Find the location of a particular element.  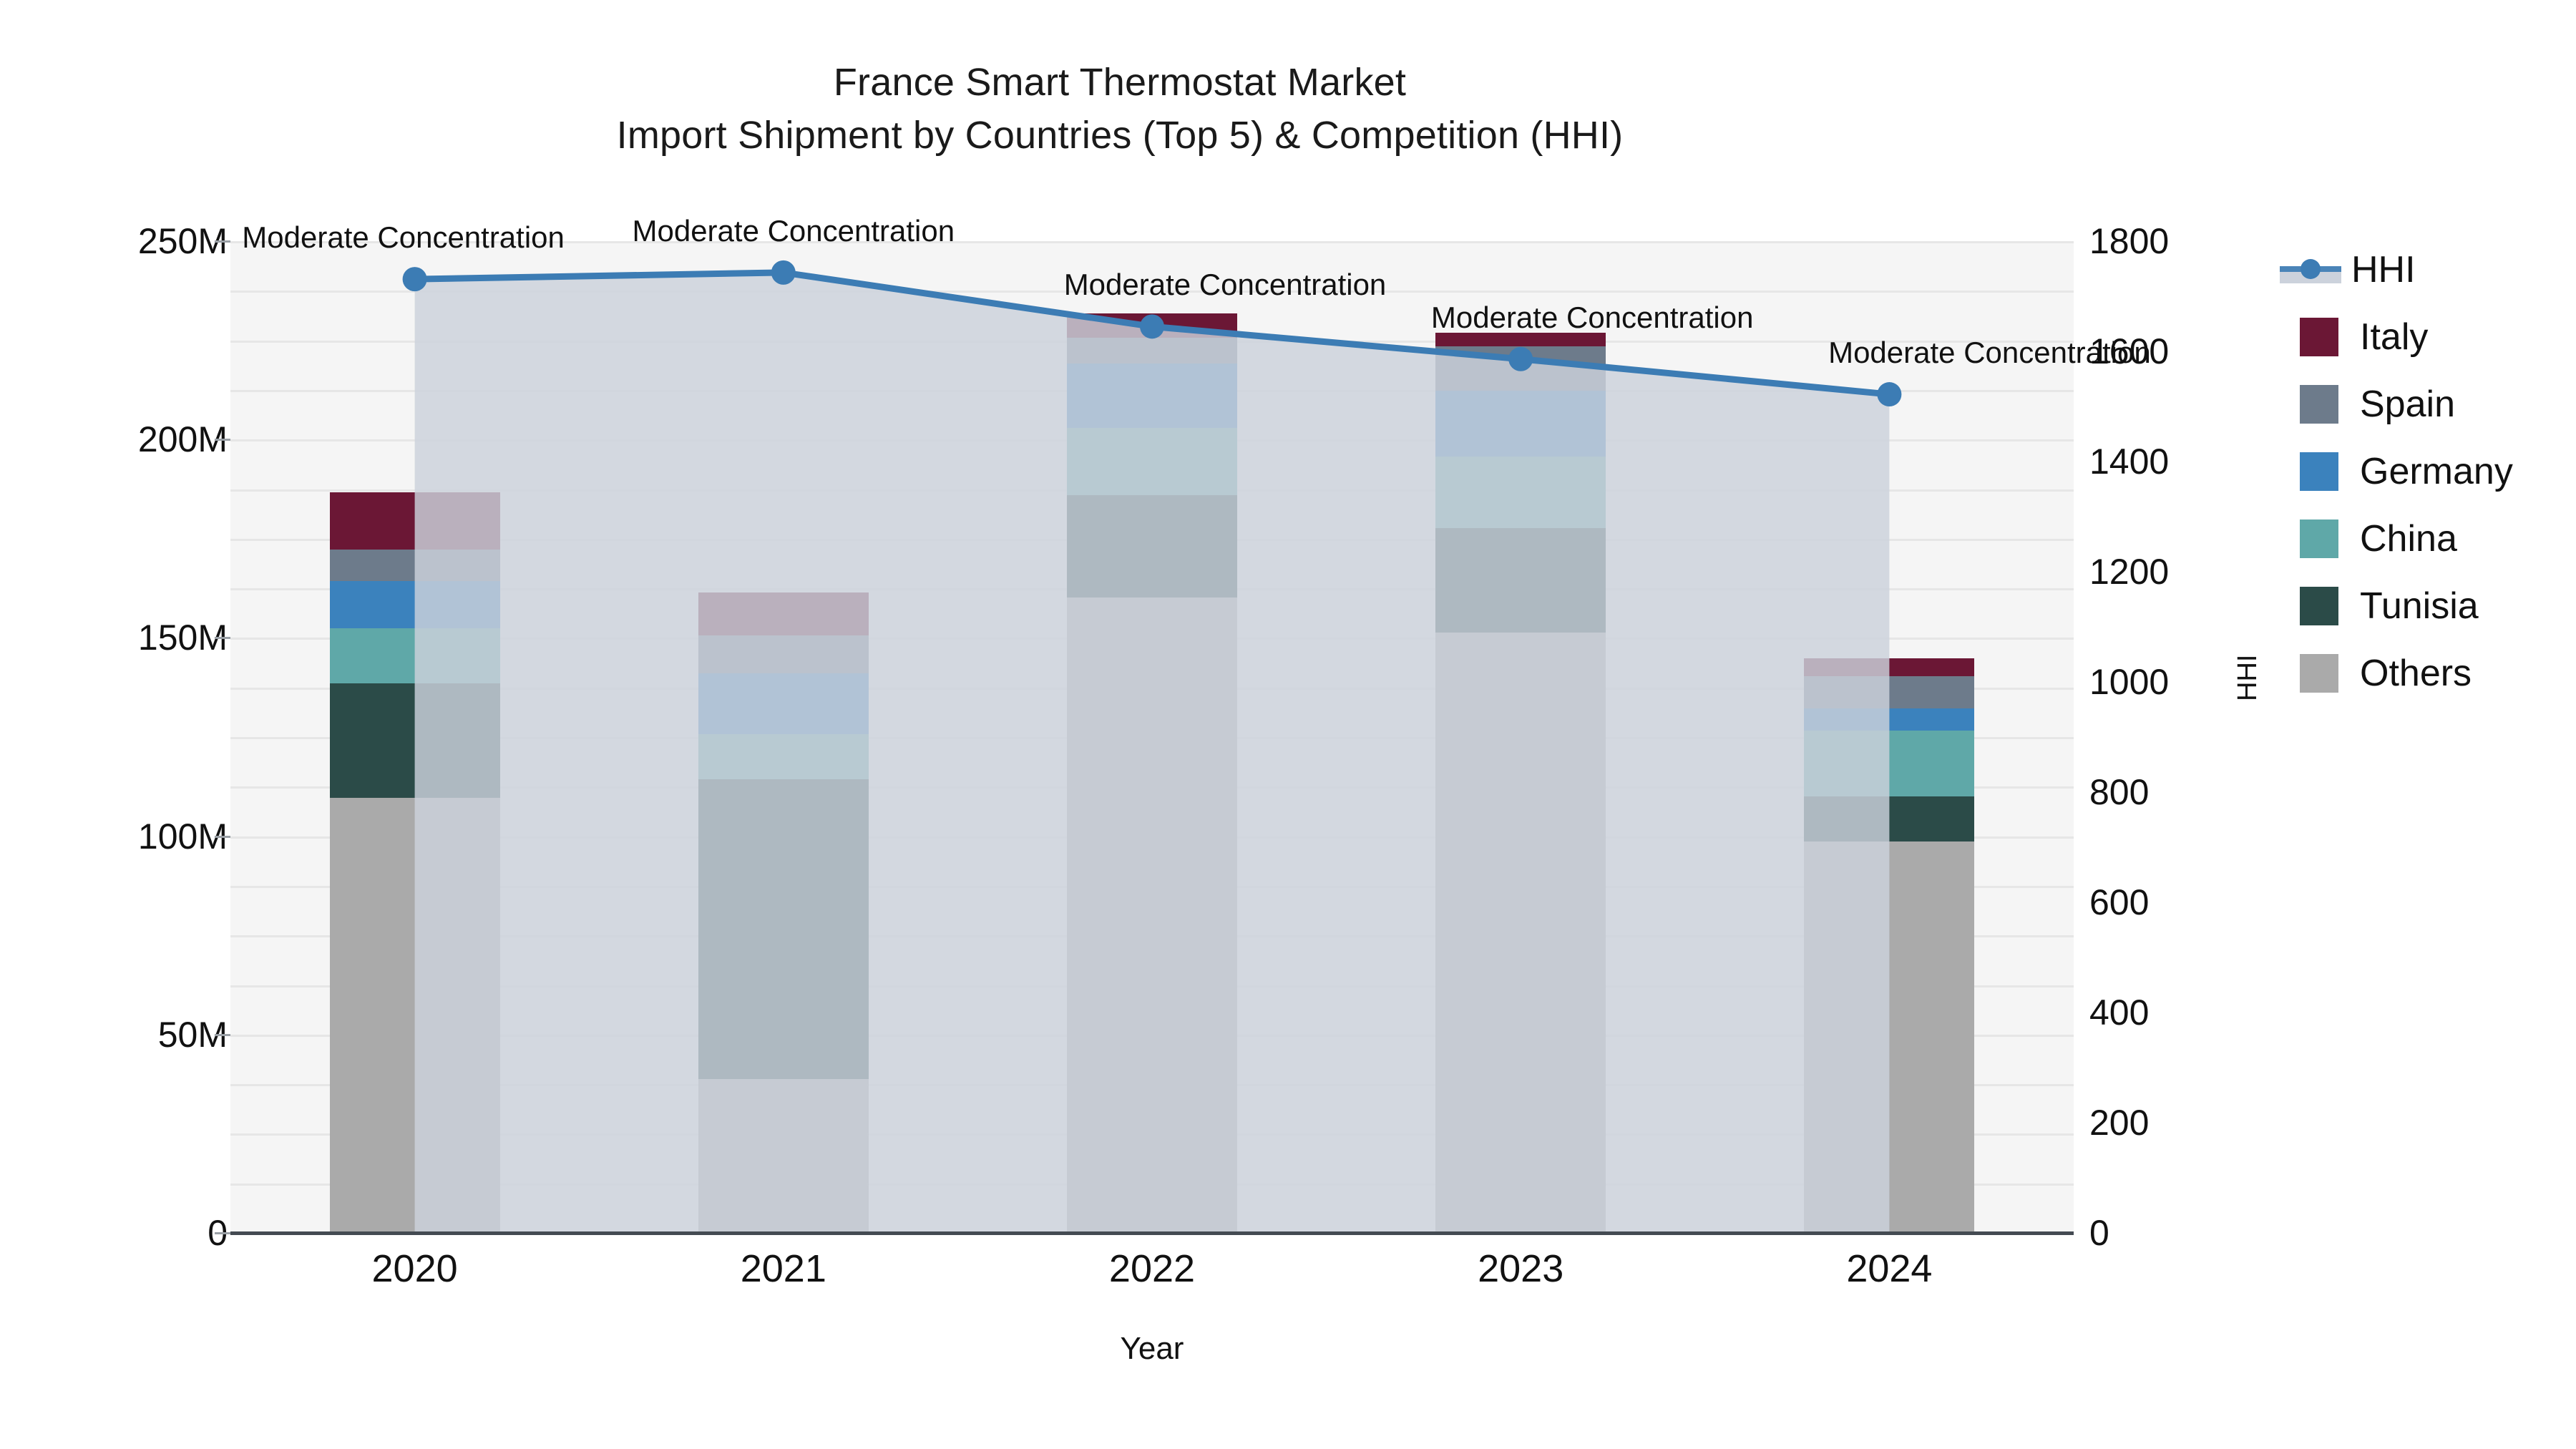

legend-item-label: Spain is located at coordinates (2407, 404).